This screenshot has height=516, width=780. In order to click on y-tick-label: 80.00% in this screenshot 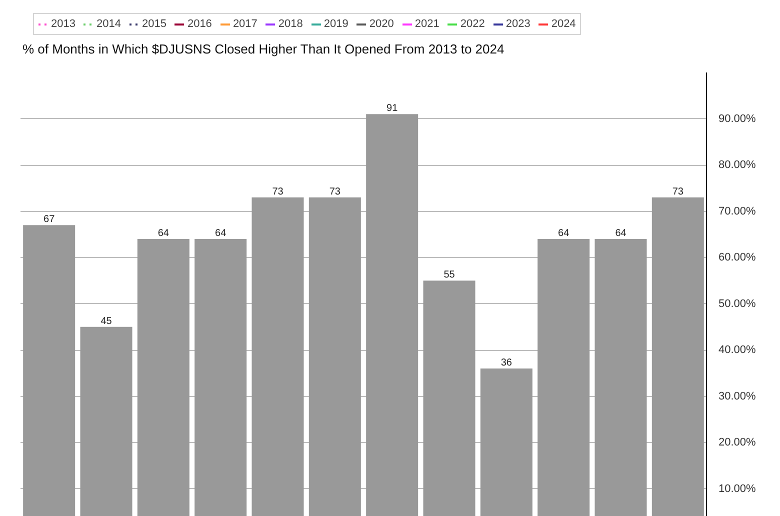, I will do `click(737, 165)`.